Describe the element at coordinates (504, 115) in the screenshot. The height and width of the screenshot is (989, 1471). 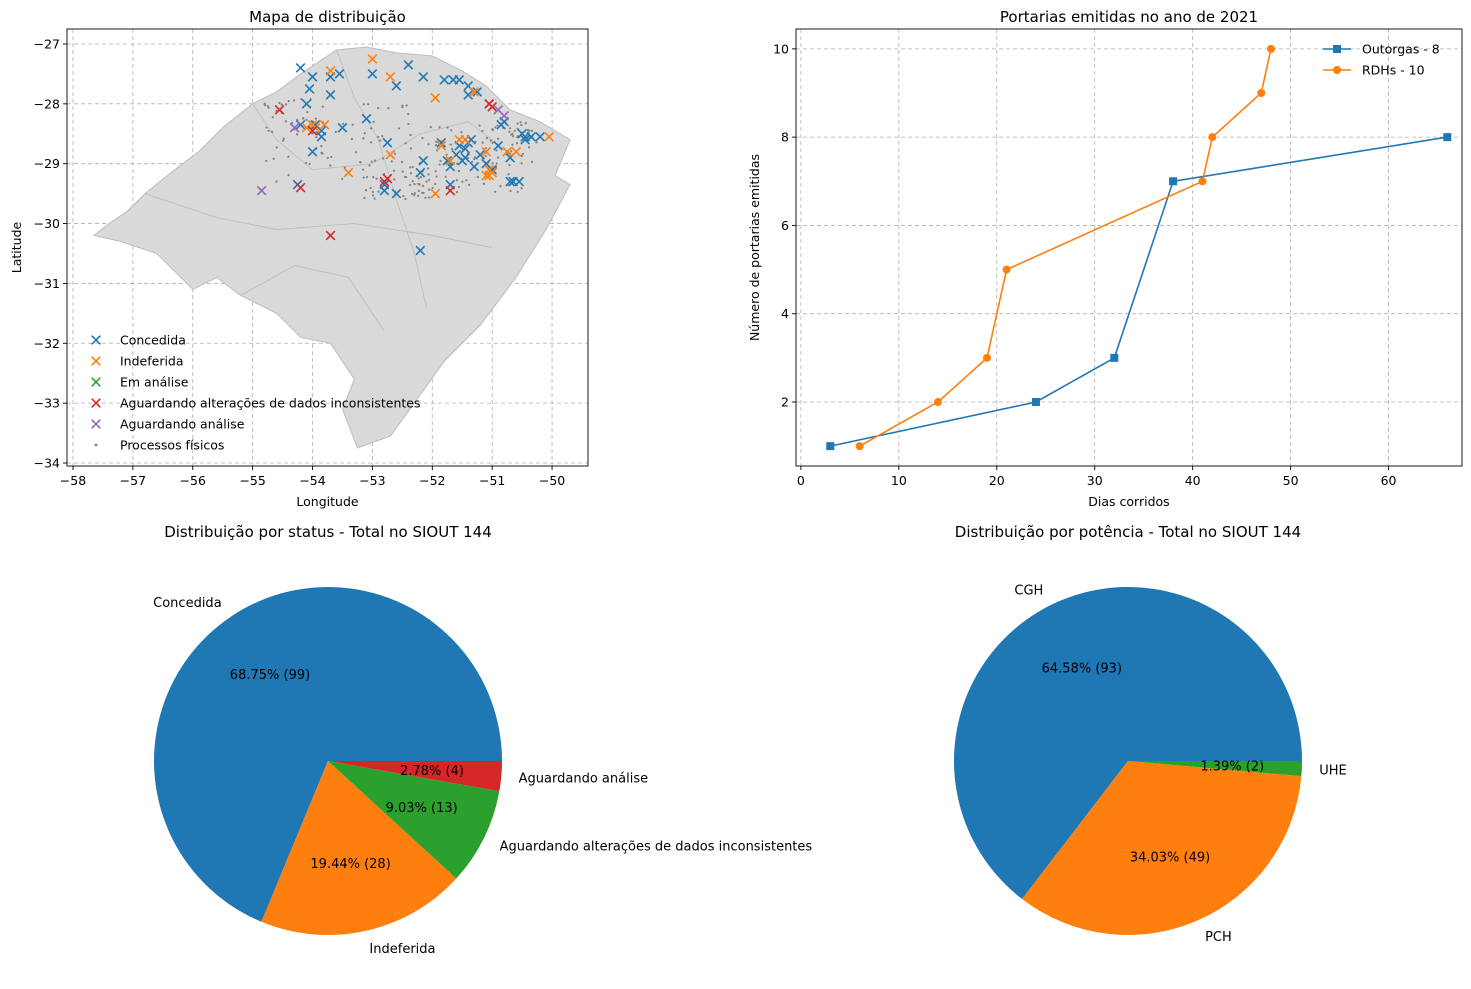
I see `map-point-5-stroke-b` at that location.